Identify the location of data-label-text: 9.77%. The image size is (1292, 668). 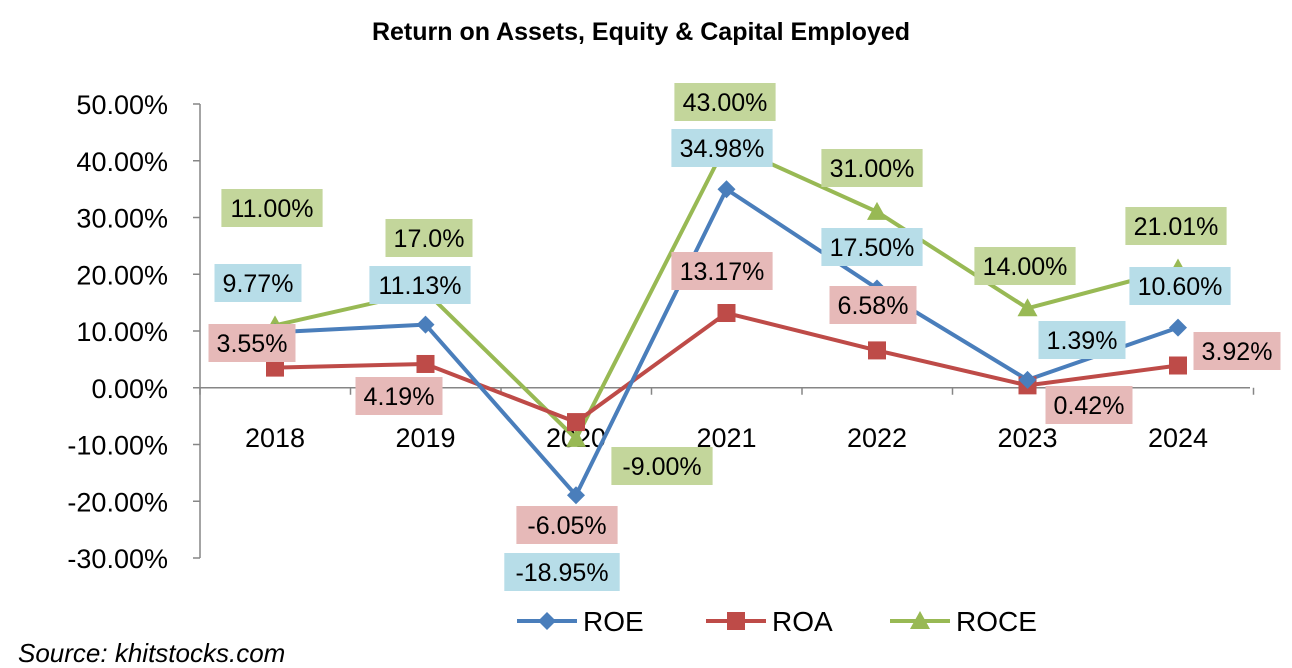
(258, 284).